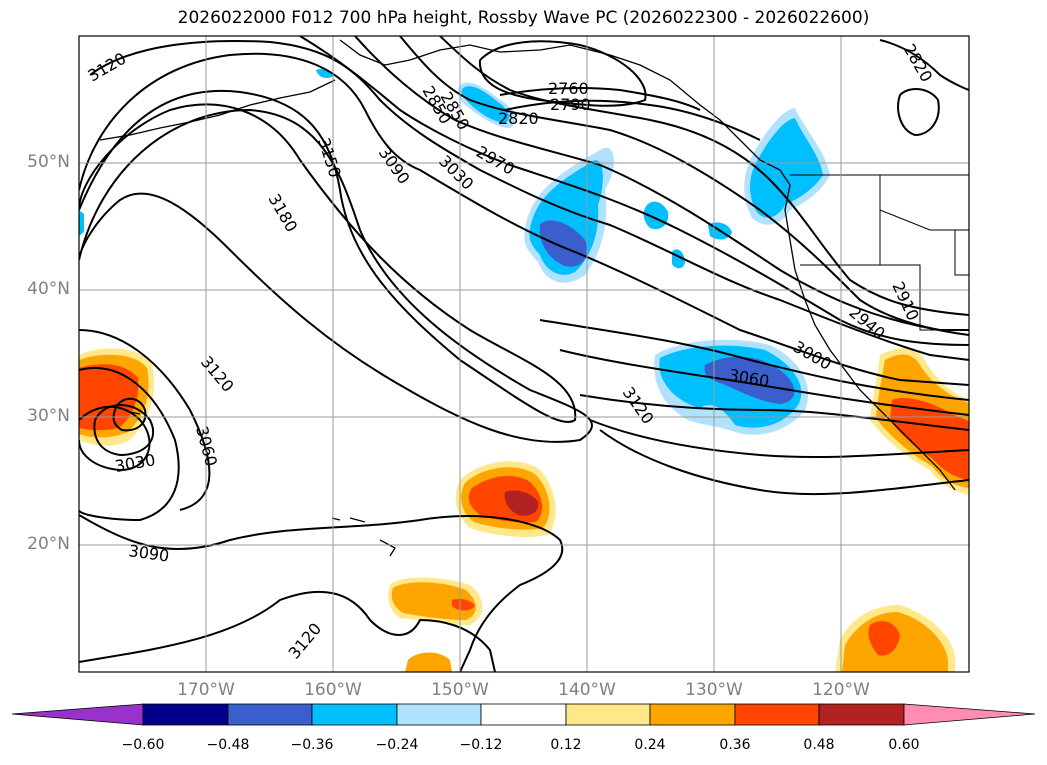  I want to click on lon-label: 160°W, so click(333, 690).